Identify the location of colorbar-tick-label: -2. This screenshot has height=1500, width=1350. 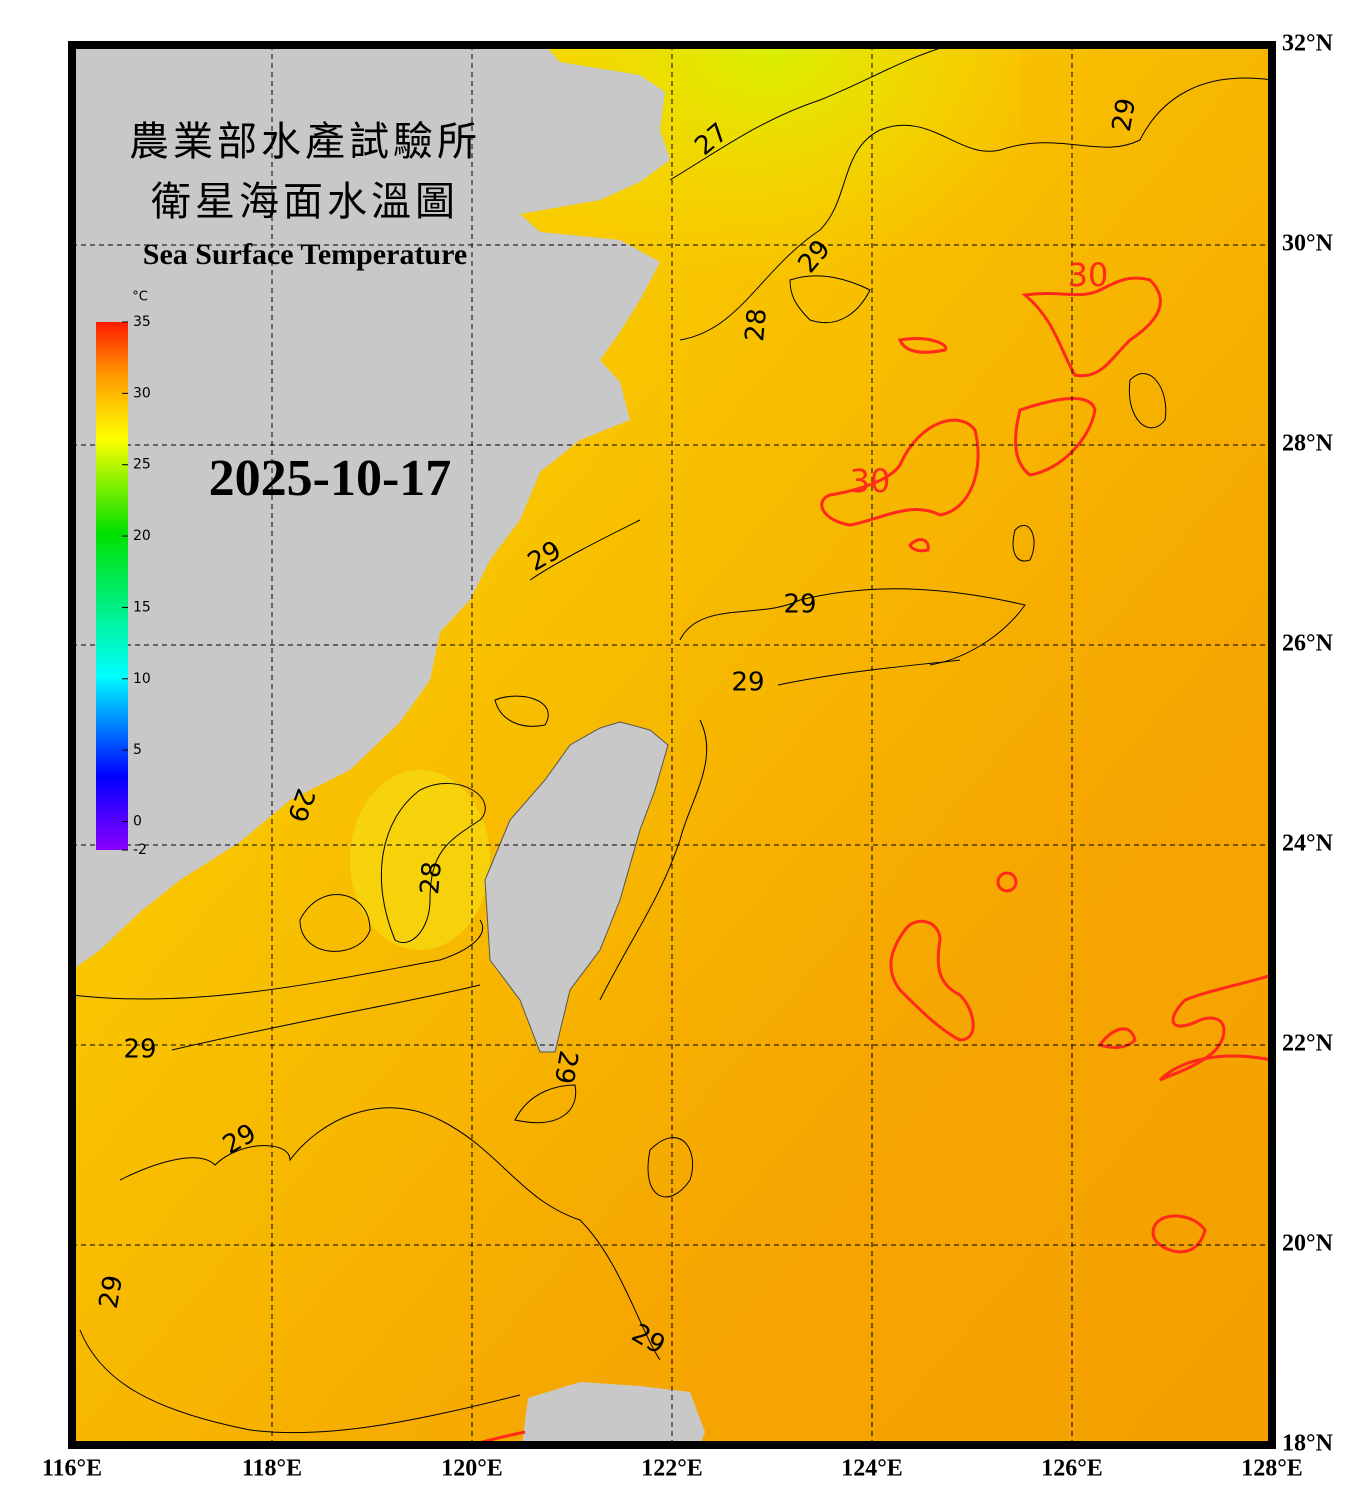
(140, 850).